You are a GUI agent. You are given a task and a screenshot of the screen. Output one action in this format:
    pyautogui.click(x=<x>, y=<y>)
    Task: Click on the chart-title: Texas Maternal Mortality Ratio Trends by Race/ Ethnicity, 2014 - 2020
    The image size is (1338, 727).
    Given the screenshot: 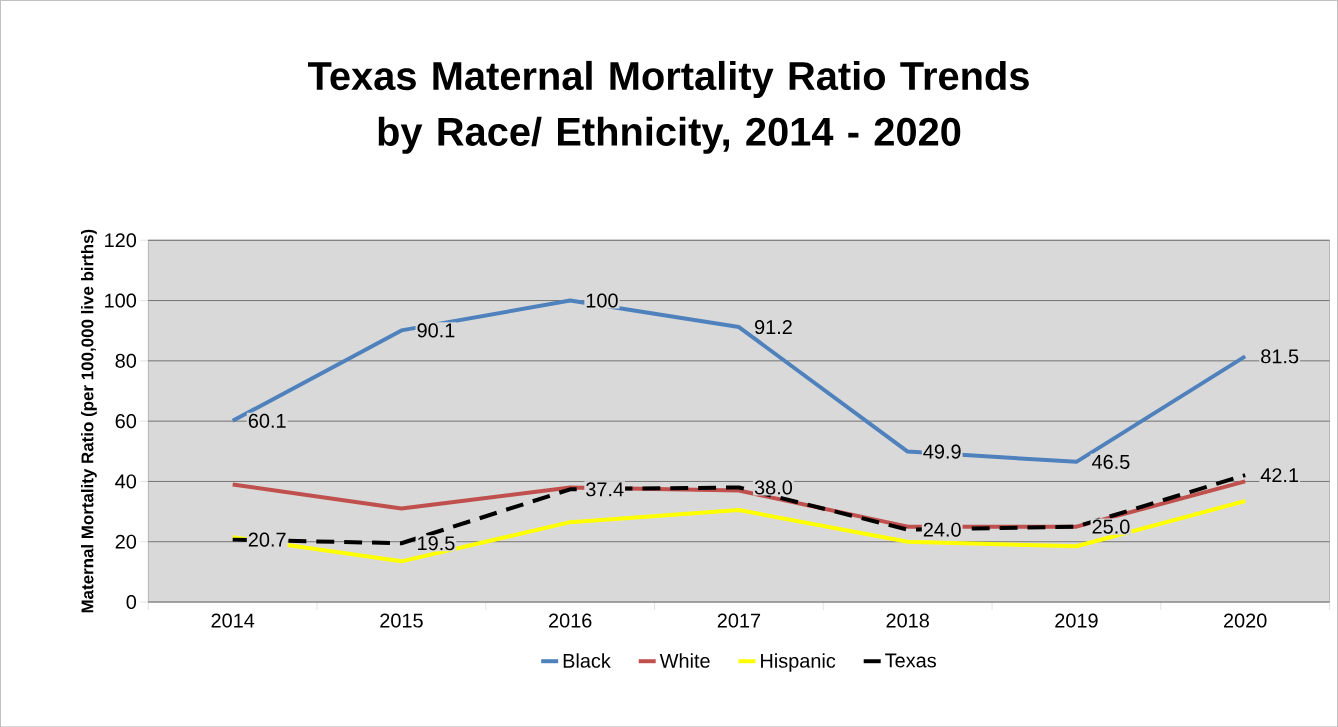 What is the action you would take?
    pyautogui.click(x=668, y=107)
    